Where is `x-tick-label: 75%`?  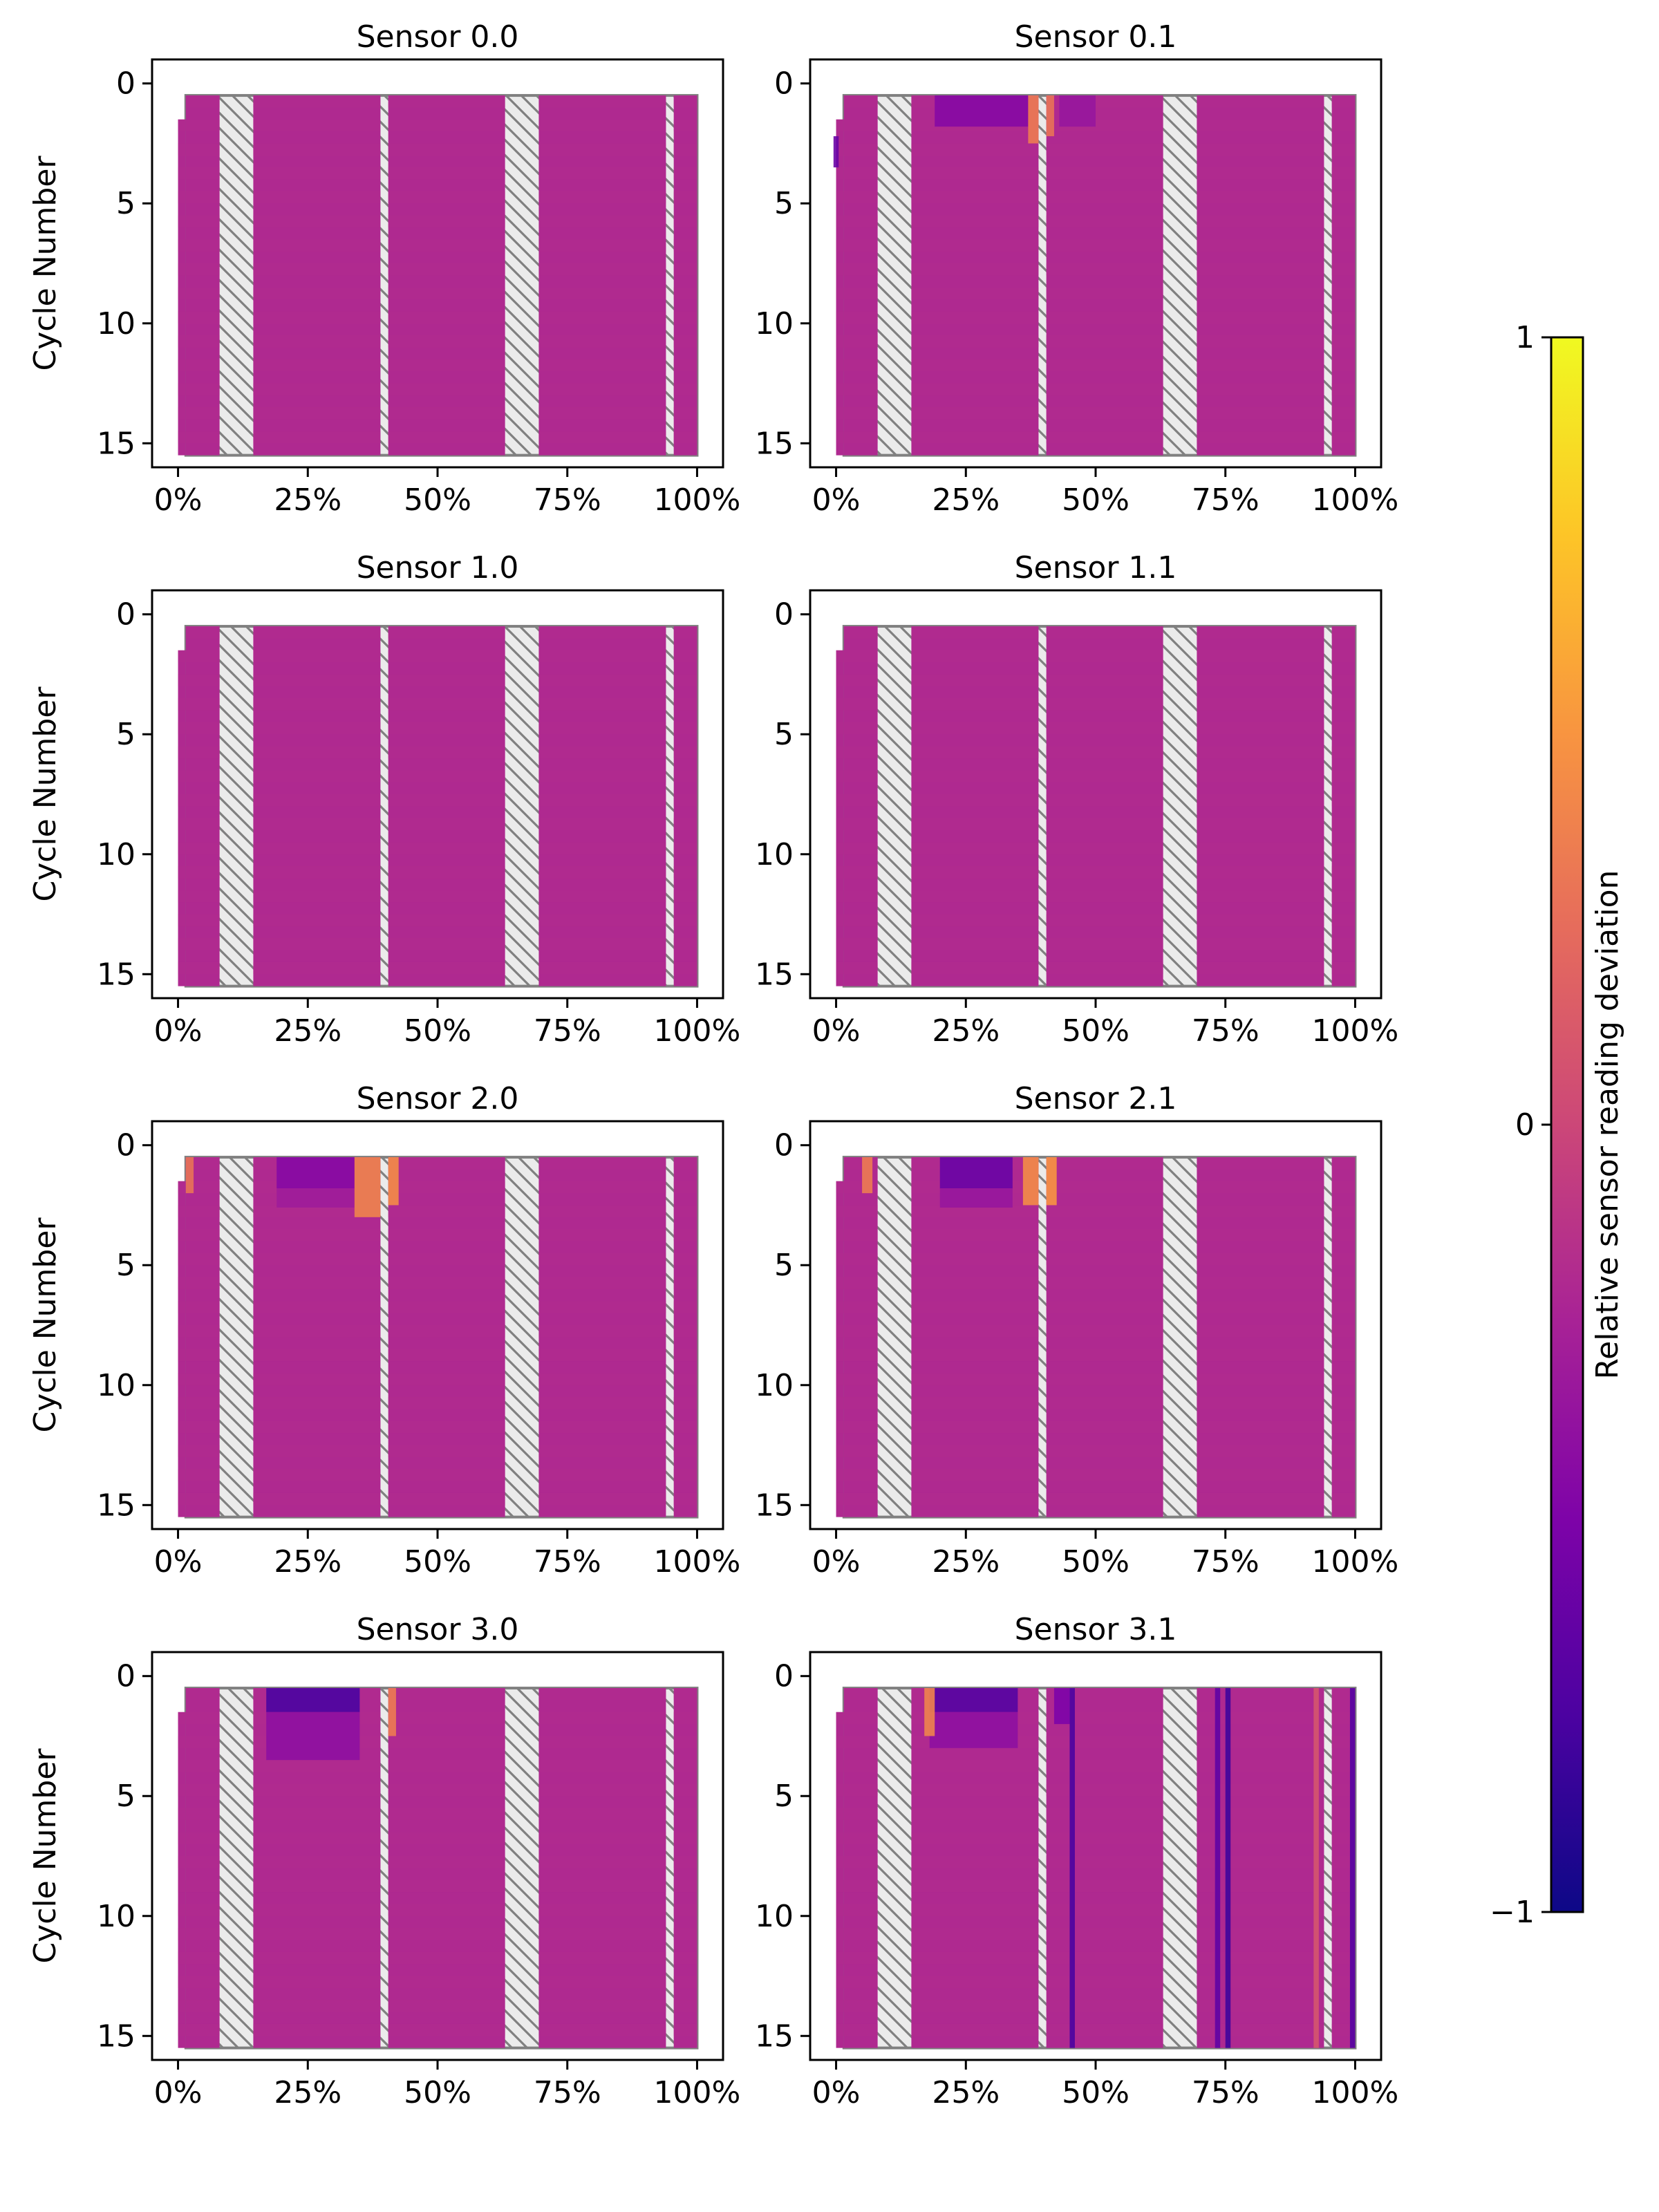 x-tick-label: 75% is located at coordinates (1225, 1031).